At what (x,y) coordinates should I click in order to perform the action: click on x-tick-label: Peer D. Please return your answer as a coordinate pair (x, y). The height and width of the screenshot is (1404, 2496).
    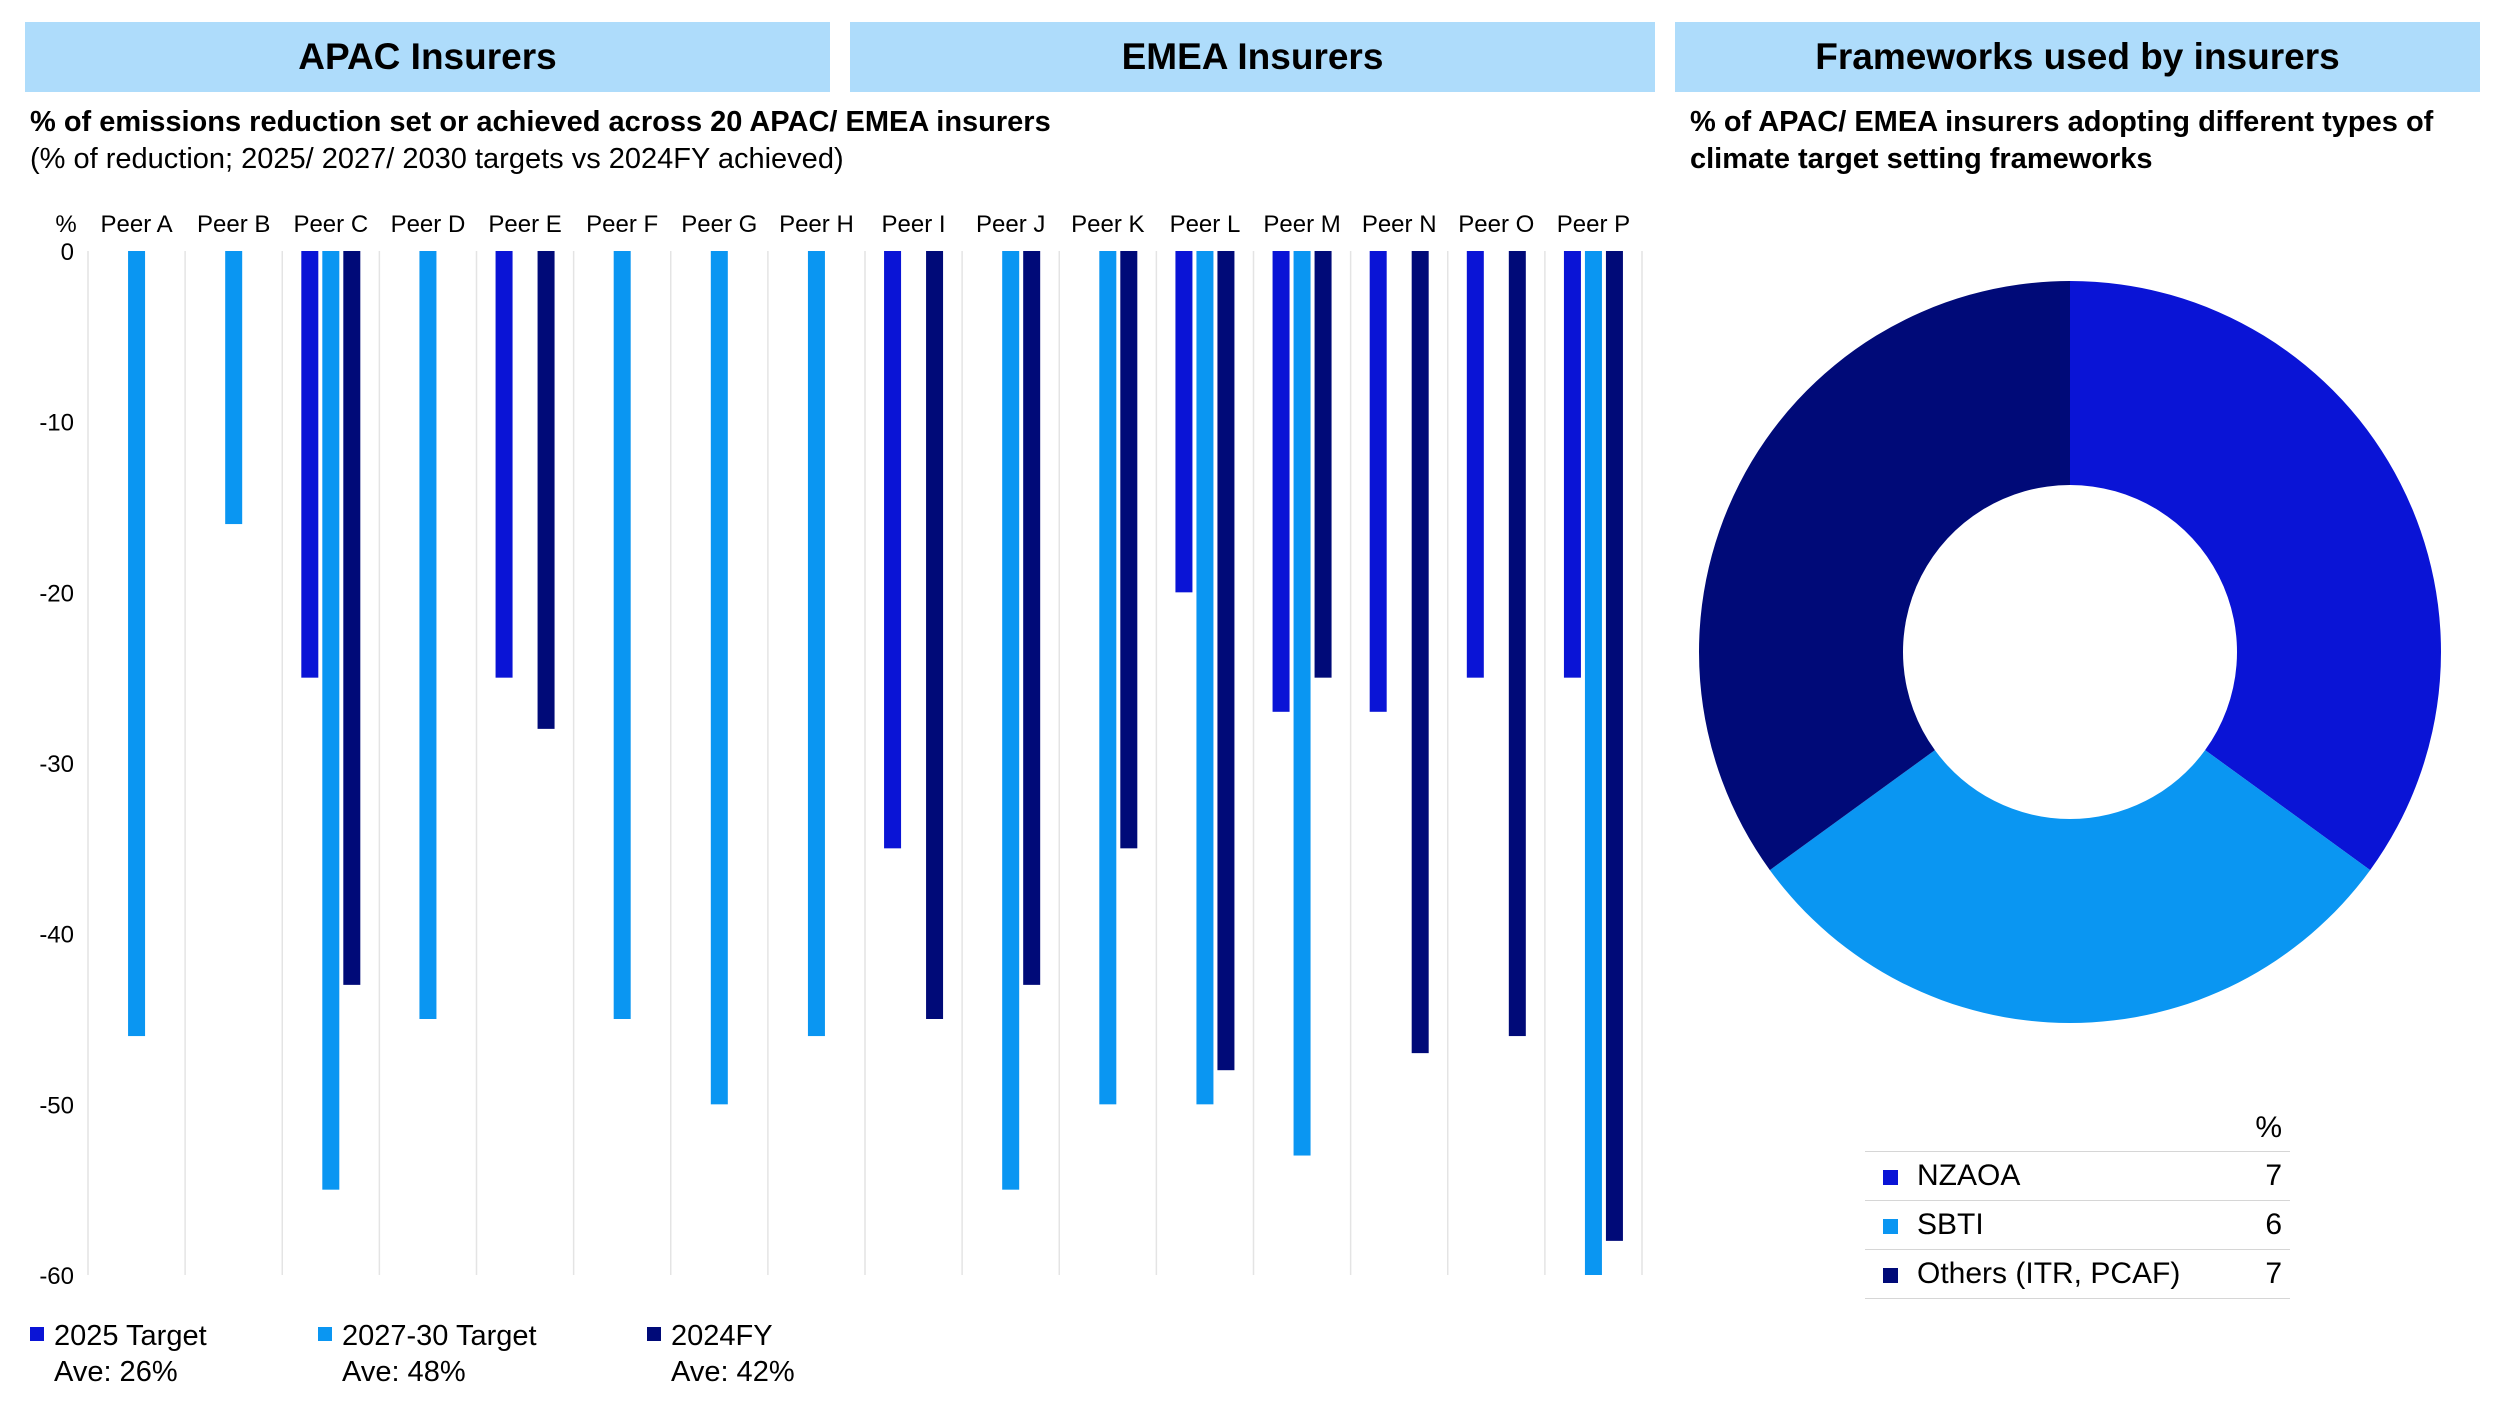
    Looking at the image, I should click on (428, 224).